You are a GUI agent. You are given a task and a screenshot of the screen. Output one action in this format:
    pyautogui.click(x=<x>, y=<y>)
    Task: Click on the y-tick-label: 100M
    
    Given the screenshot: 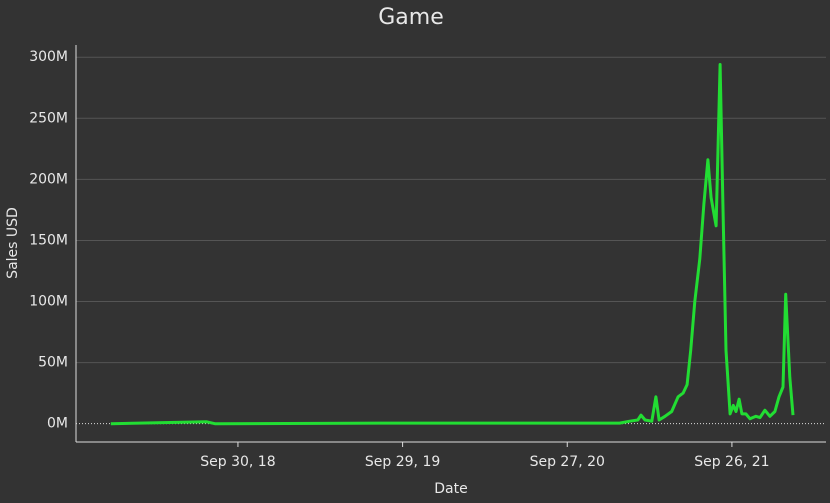 What is the action you would take?
    pyautogui.click(x=48, y=302)
    